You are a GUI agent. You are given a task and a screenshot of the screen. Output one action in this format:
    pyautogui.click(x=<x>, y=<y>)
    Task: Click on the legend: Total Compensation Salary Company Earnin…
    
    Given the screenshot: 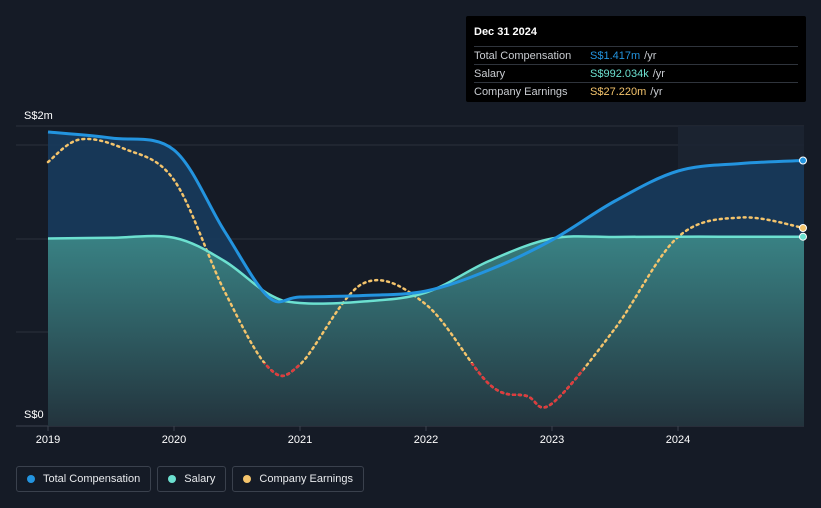 What is the action you would take?
    pyautogui.click(x=190, y=479)
    